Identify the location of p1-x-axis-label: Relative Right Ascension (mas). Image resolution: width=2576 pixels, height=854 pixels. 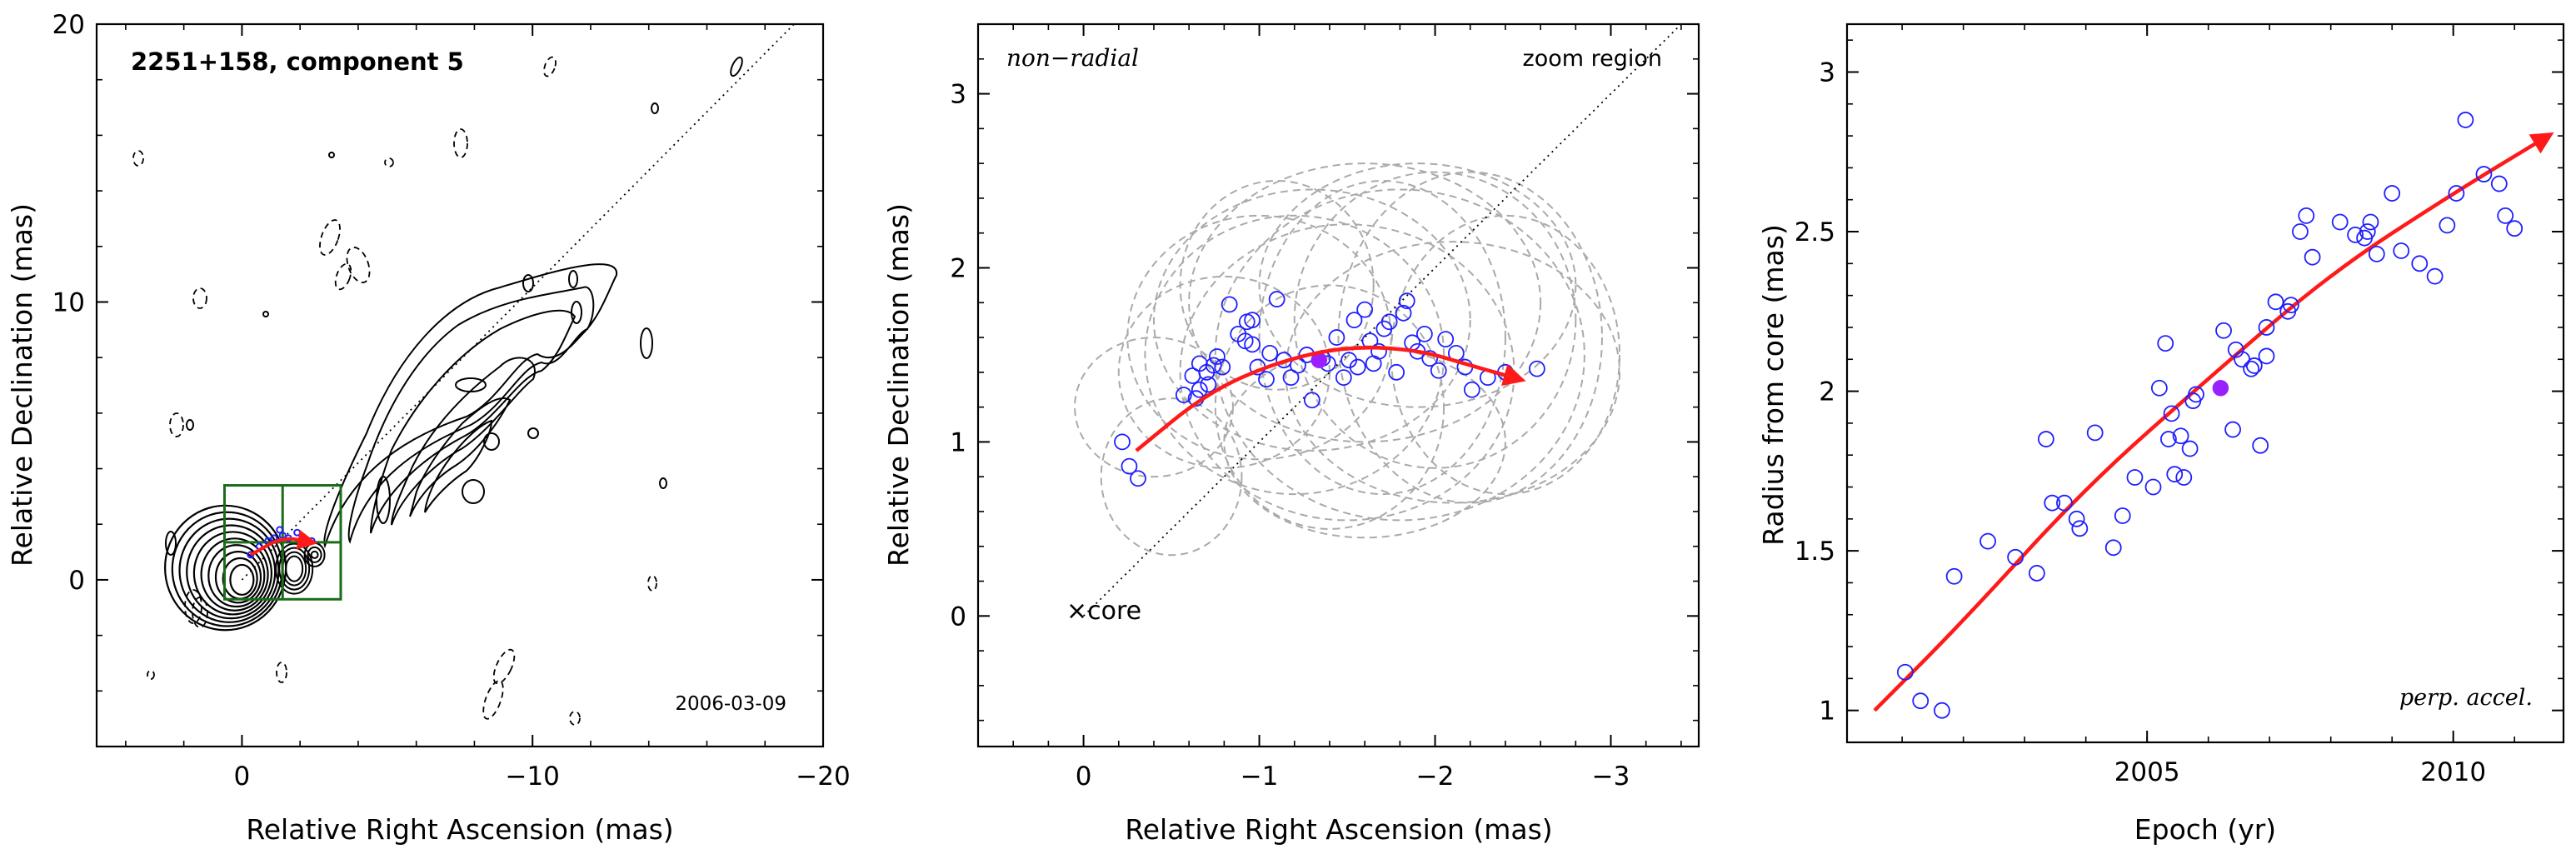
(459, 829).